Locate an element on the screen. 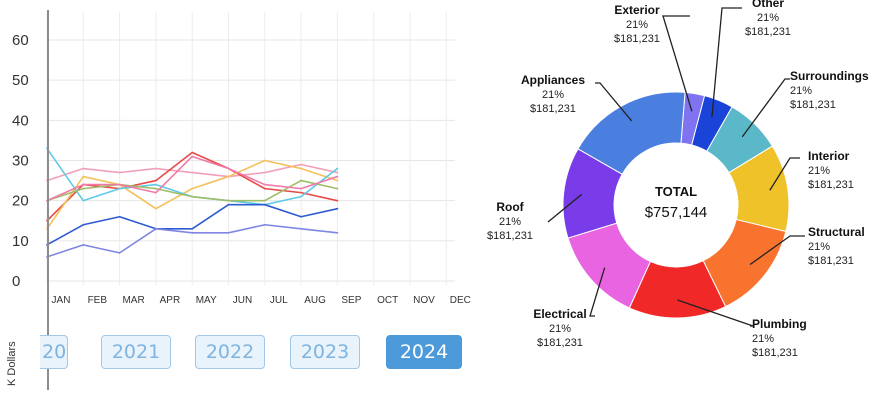 This screenshot has width=888, height=393. slice-label: Other is located at coordinates (768, 5).